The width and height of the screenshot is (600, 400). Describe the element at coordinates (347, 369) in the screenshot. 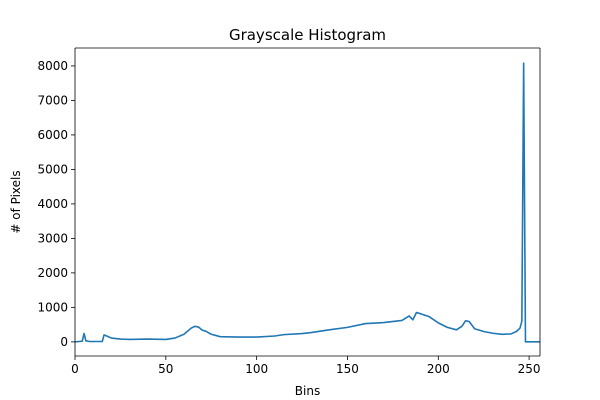

I see `x-tick-label-150: 150` at that location.